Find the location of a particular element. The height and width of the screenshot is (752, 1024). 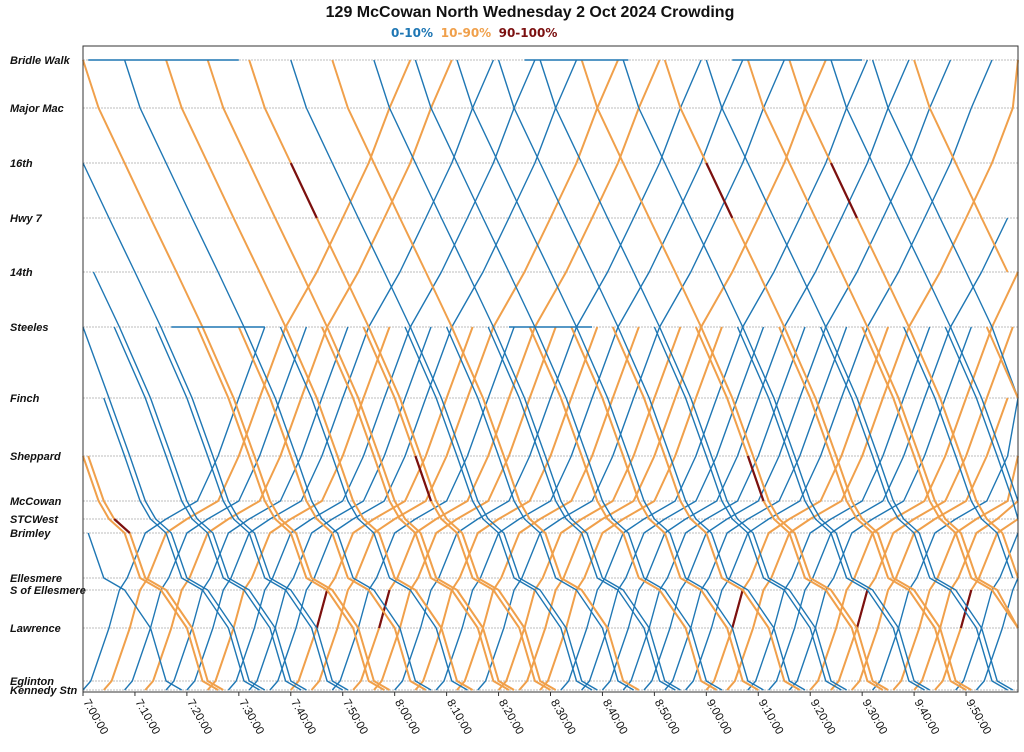

stop-label: 16th is located at coordinates (21, 164).